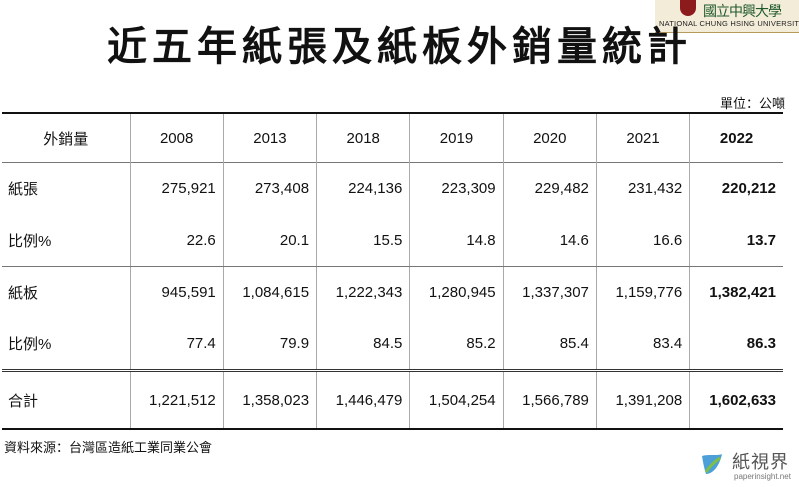 This screenshot has height=487, width=799. What do you see at coordinates (363, 241) in the screenshot?
I see `table-cell: 15.5` at bounding box center [363, 241].